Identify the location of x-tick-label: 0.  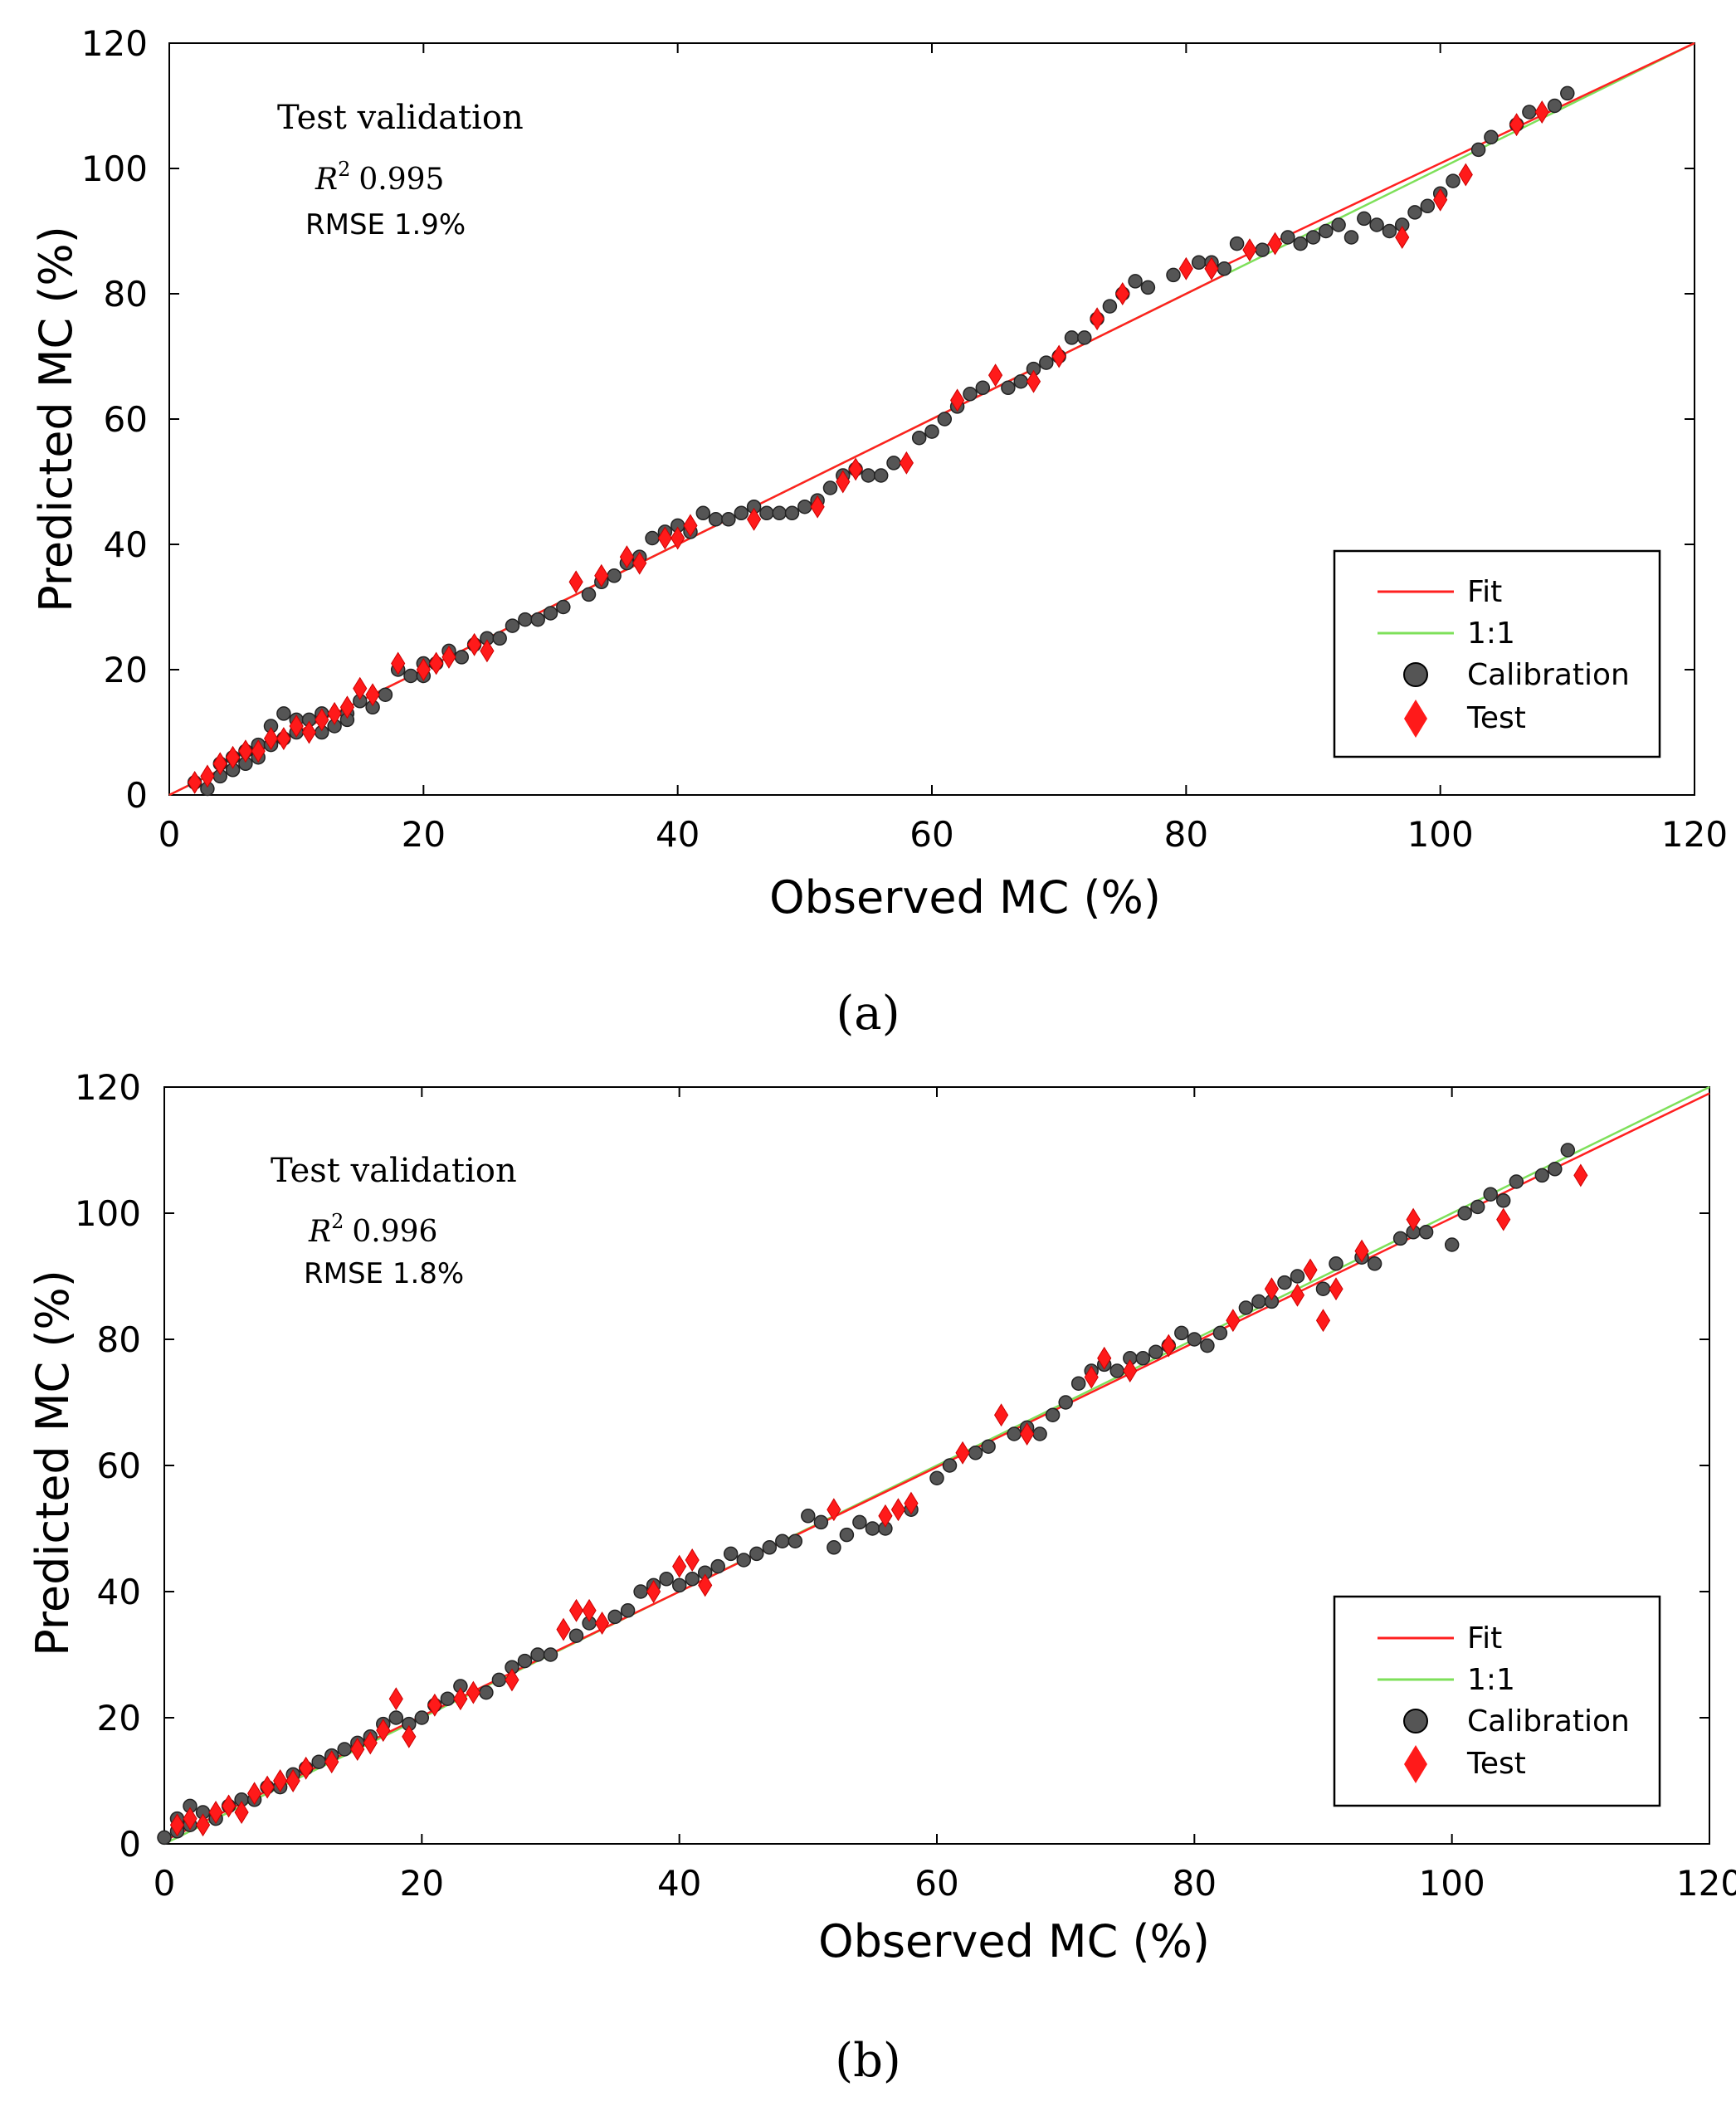
(169, 835).